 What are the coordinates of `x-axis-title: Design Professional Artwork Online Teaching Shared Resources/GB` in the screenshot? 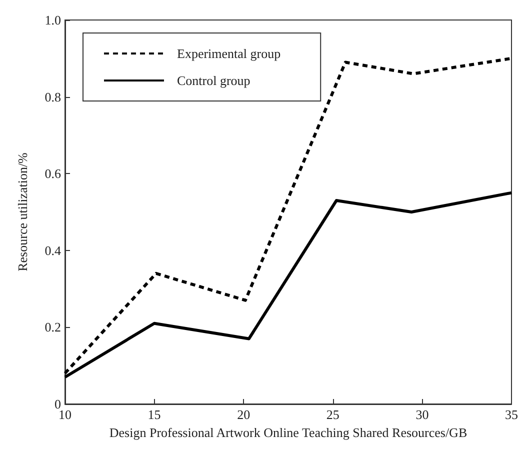 It's located at (288, 432).